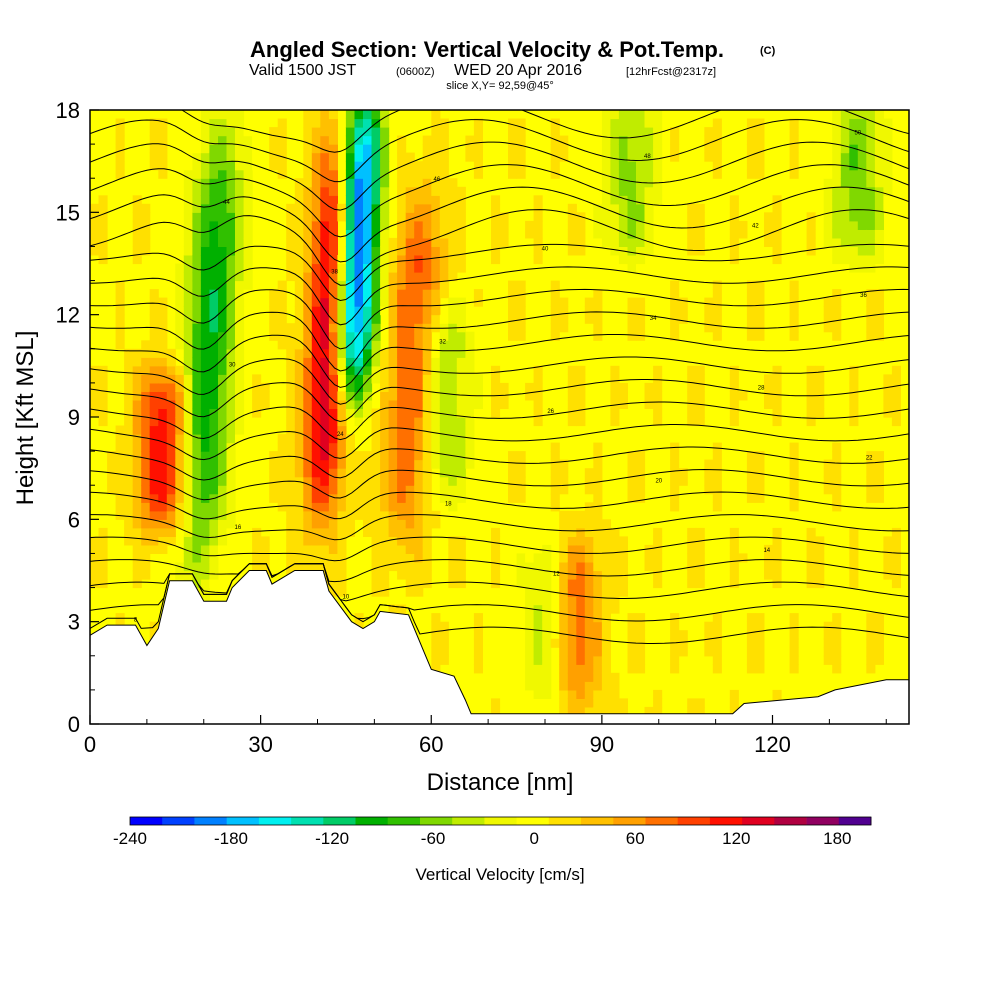 The height and width of the screenshot is (1000, 1000). What do you see at coordinates (404, 821) in the screenshot?
I see `colorbar-swatch` at bounding box center [404, 821].